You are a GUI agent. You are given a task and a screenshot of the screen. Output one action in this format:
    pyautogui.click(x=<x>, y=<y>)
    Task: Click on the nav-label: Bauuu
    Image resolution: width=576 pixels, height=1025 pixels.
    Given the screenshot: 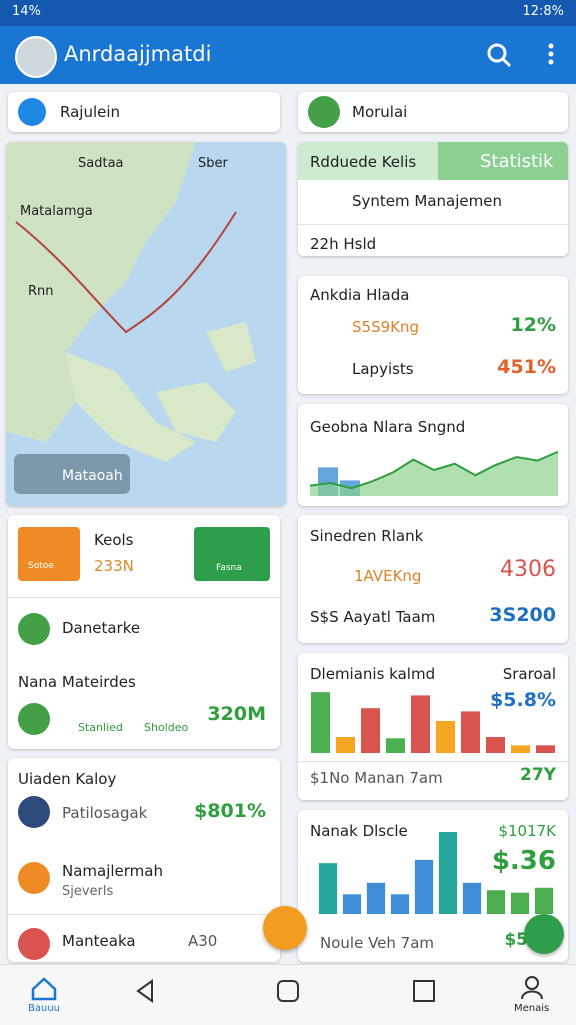 What is the action you would take?
    pyautogui.click(x=44, y=1008)
    